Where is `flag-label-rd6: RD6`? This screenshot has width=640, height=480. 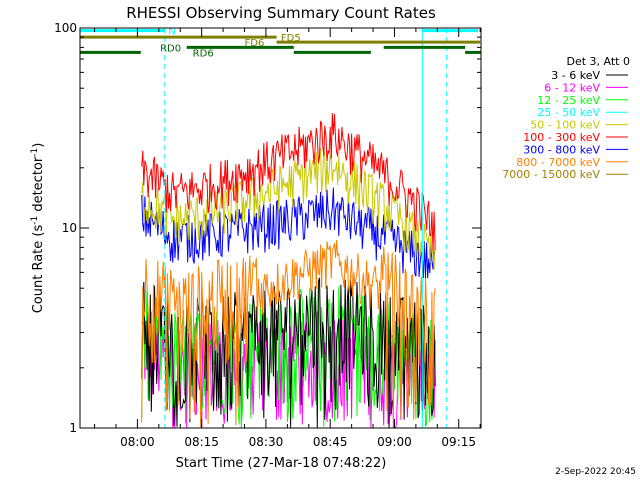
flag-label-rd6: RD6 is located at coordinates (203, 53).